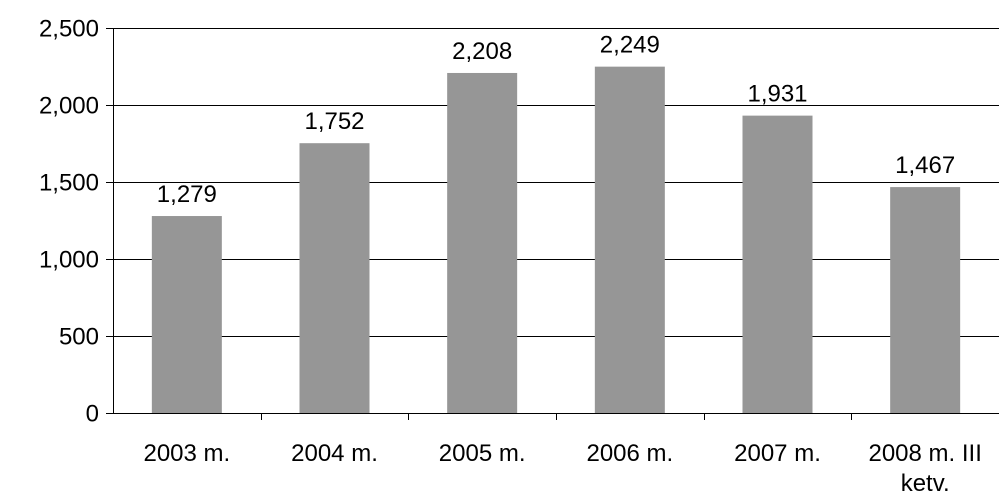 The height and width of the screenshot is (502, 999). What do you see at coordinates (777, 94) in the screenshot?
I see `data-label-4: 1,931` at bounding box center [777, 94].